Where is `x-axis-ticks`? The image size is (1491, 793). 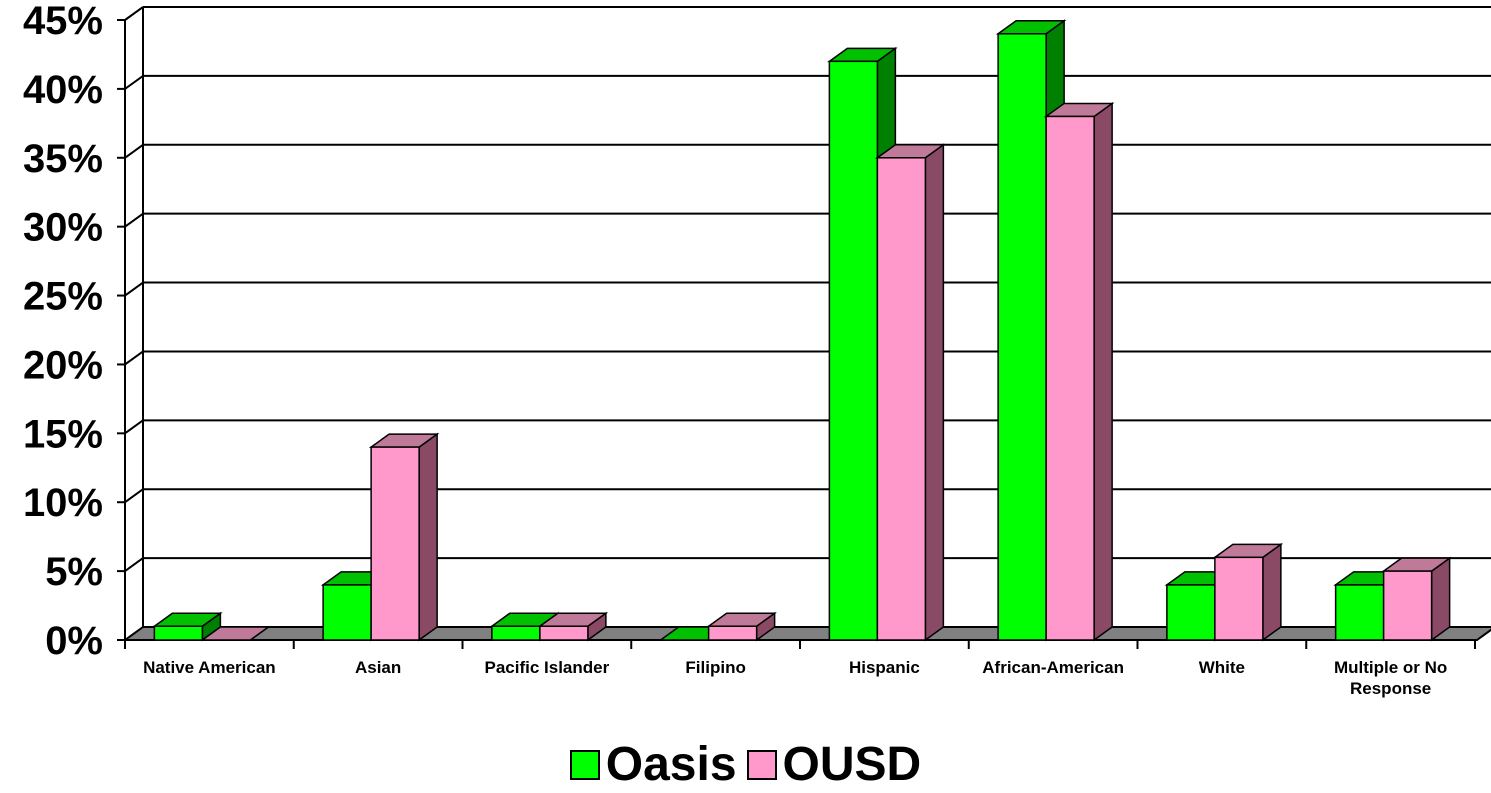
x-axis-ticks is located at coordinates (800, 644).